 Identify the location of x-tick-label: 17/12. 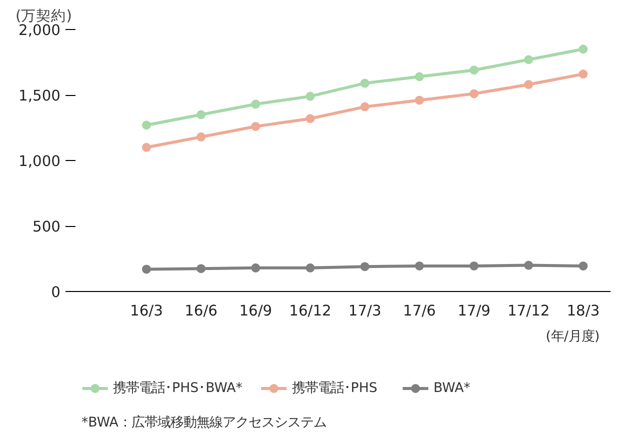
(528, 311).